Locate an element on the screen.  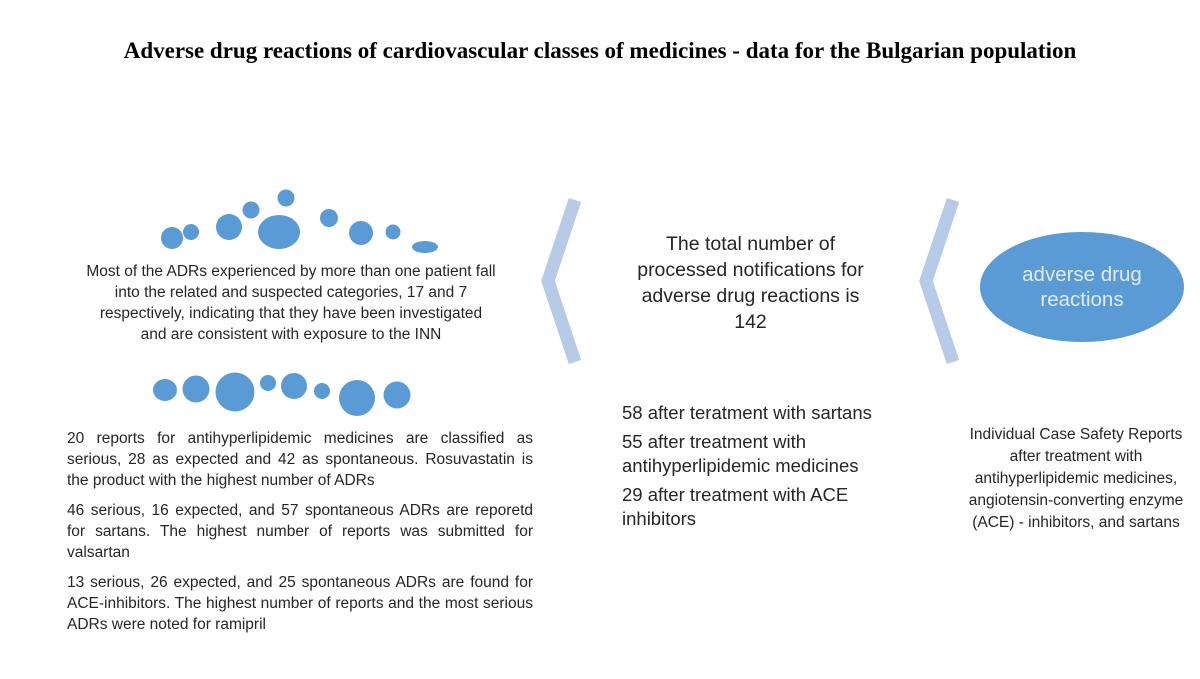
list-item-sartans: 58 after teratment with sartans is located at coordinates (747, 412).